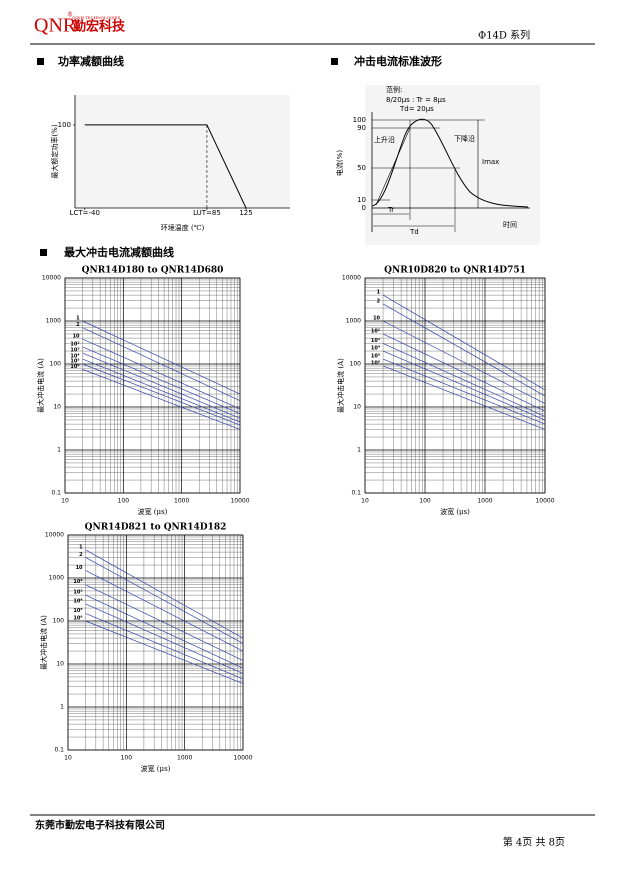  I want to click on x-tick-label: LUT=85, so click(207, 213).